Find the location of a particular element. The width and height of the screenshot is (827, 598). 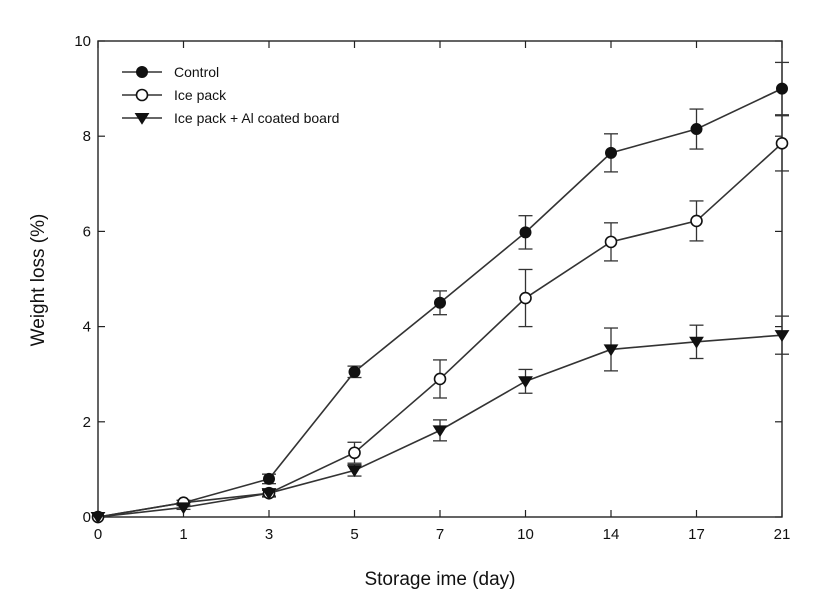

x-tick-label: 21 is located at coordinates (782, 534).